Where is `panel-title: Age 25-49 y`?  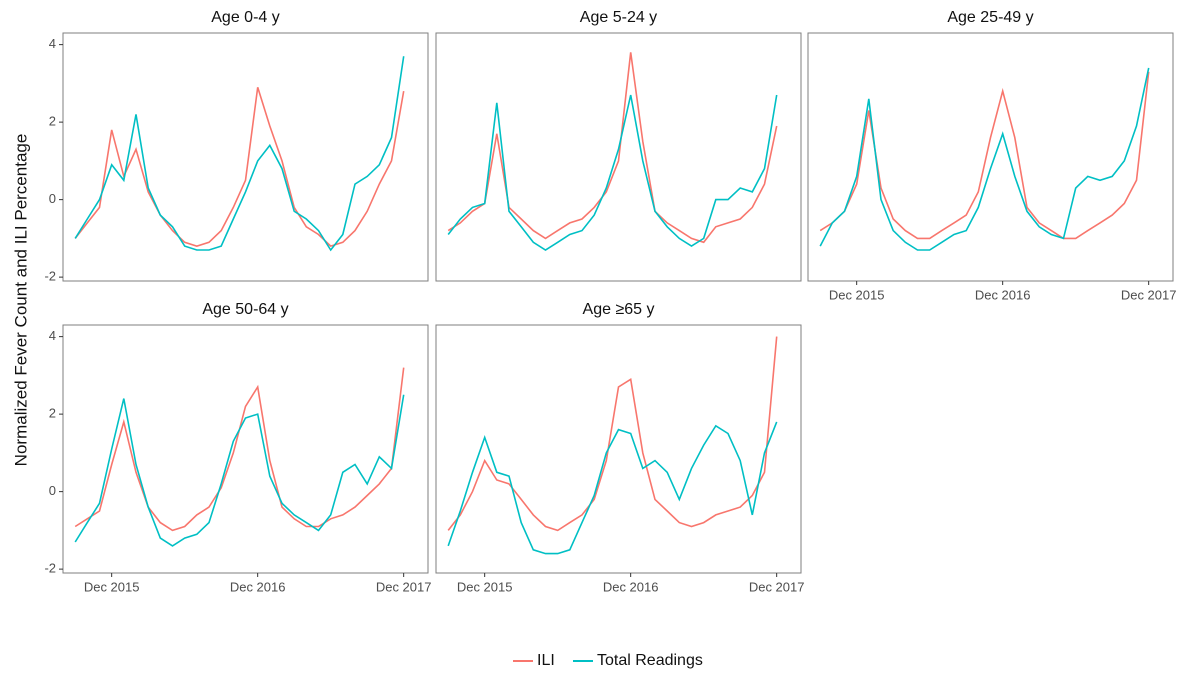 panel-title: Age 25-49 y is located at coordinates (990, 17).